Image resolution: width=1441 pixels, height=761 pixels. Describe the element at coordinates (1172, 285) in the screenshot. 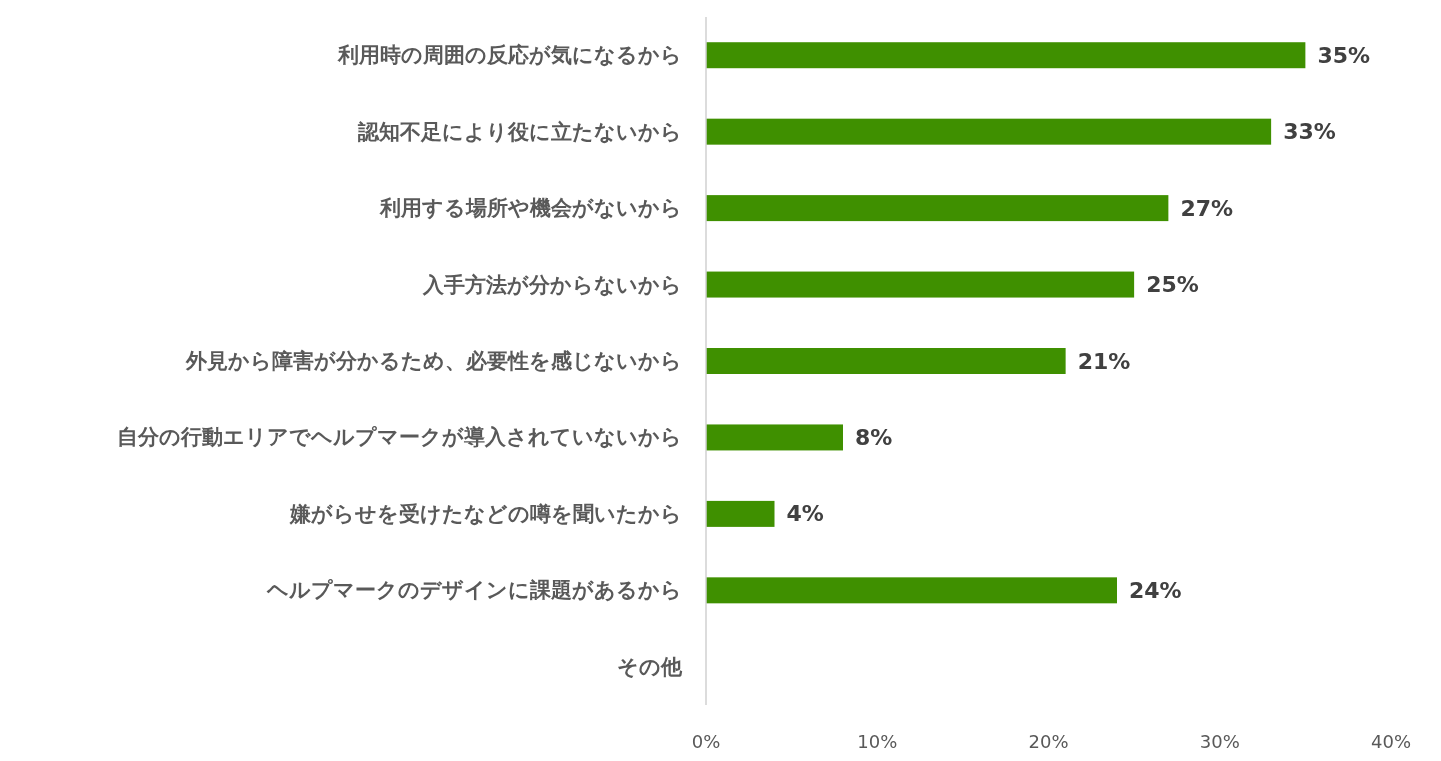

I see `data-label: 25%` at that location.